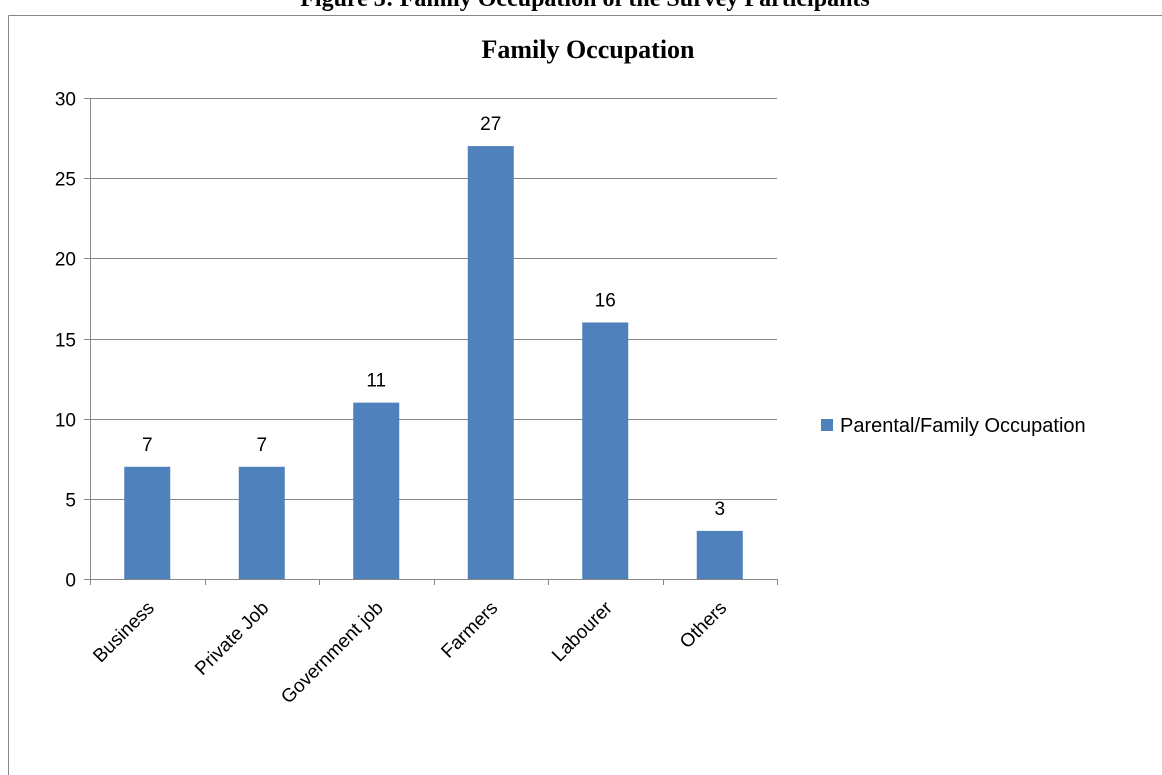 The image size is (1162, 775). What do you see at coordinates (123, 632) in the screenshot?
I see `x-tick-label: Business` at bounding box center [123, 632].